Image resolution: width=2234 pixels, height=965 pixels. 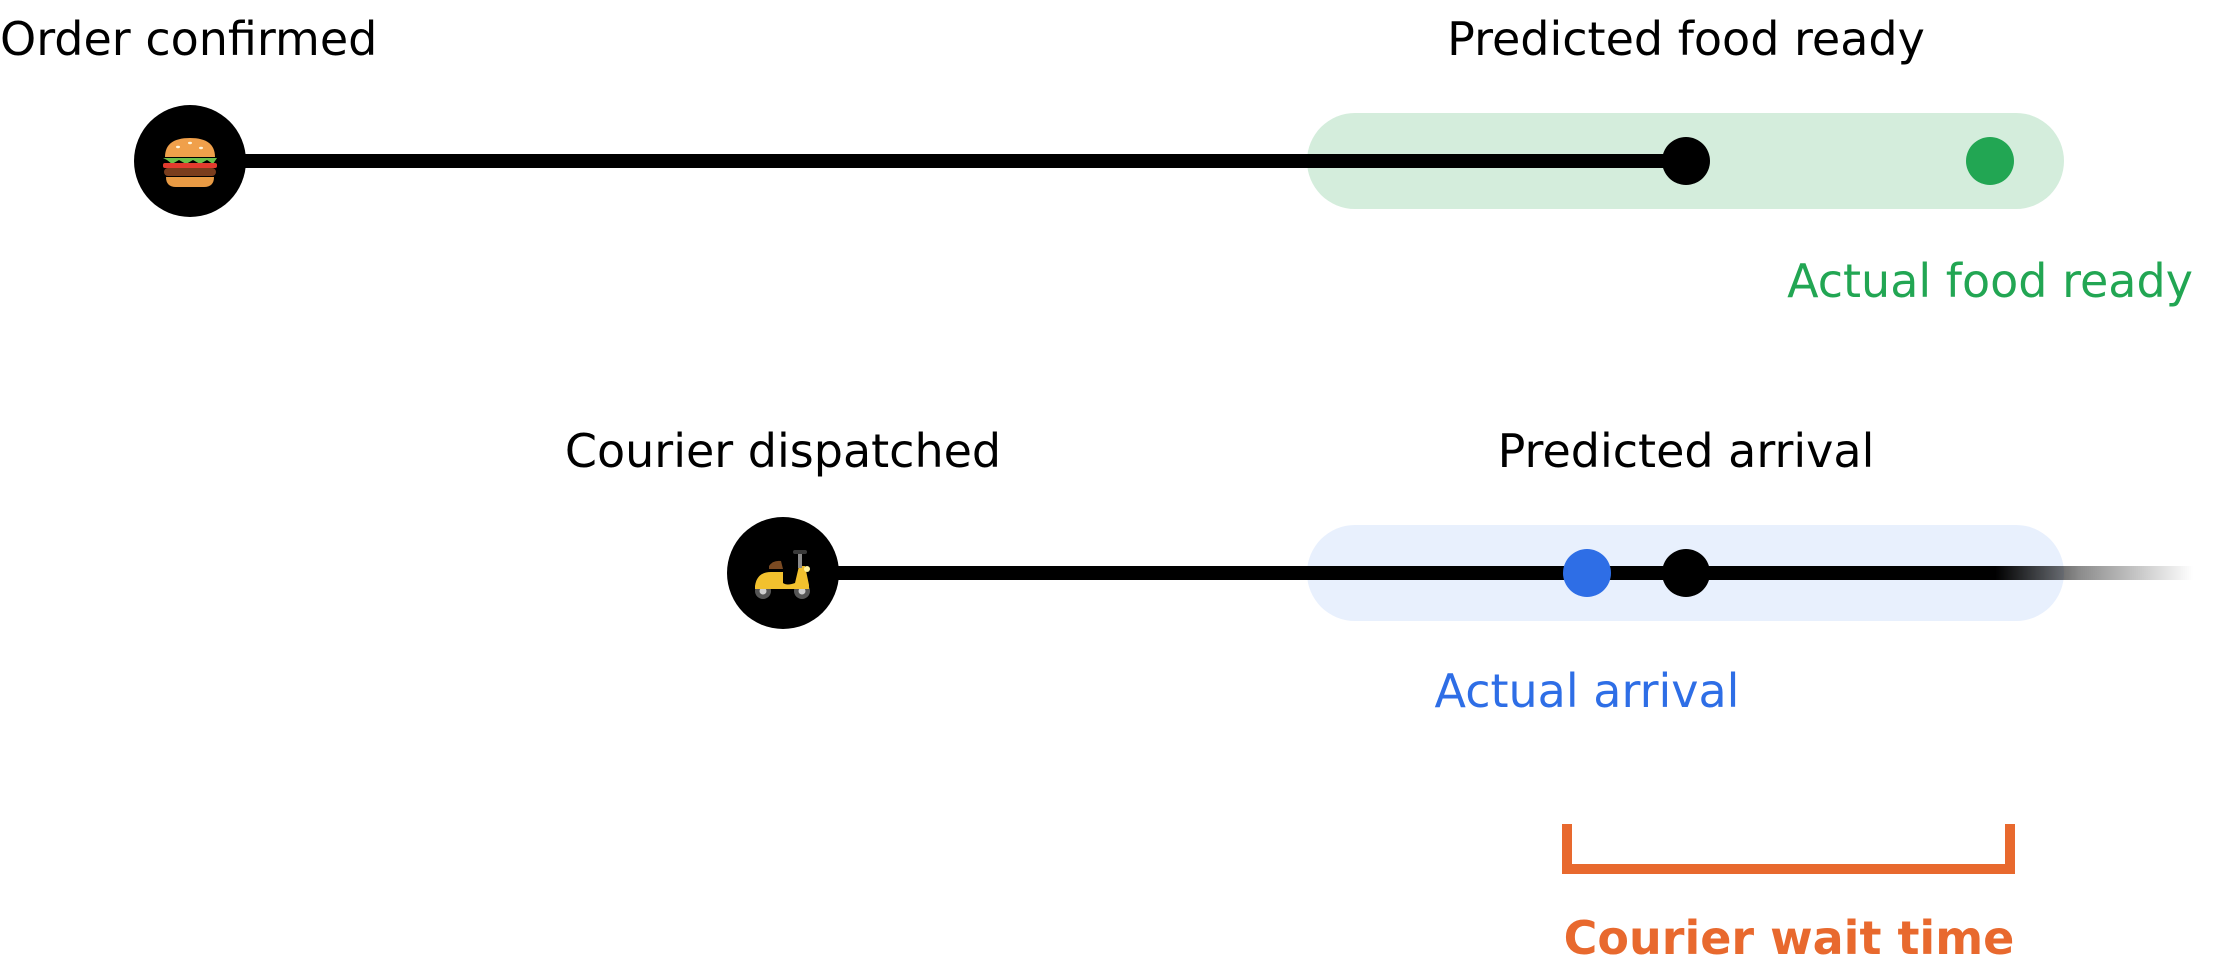 I want to click on actual-arrival-dot, so click(x=1587, y=573).